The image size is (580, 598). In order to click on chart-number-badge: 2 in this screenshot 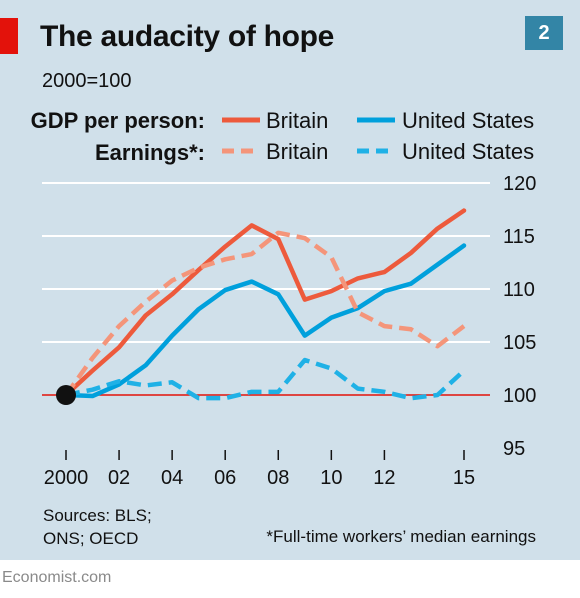, I will do `click(544, 33)`.